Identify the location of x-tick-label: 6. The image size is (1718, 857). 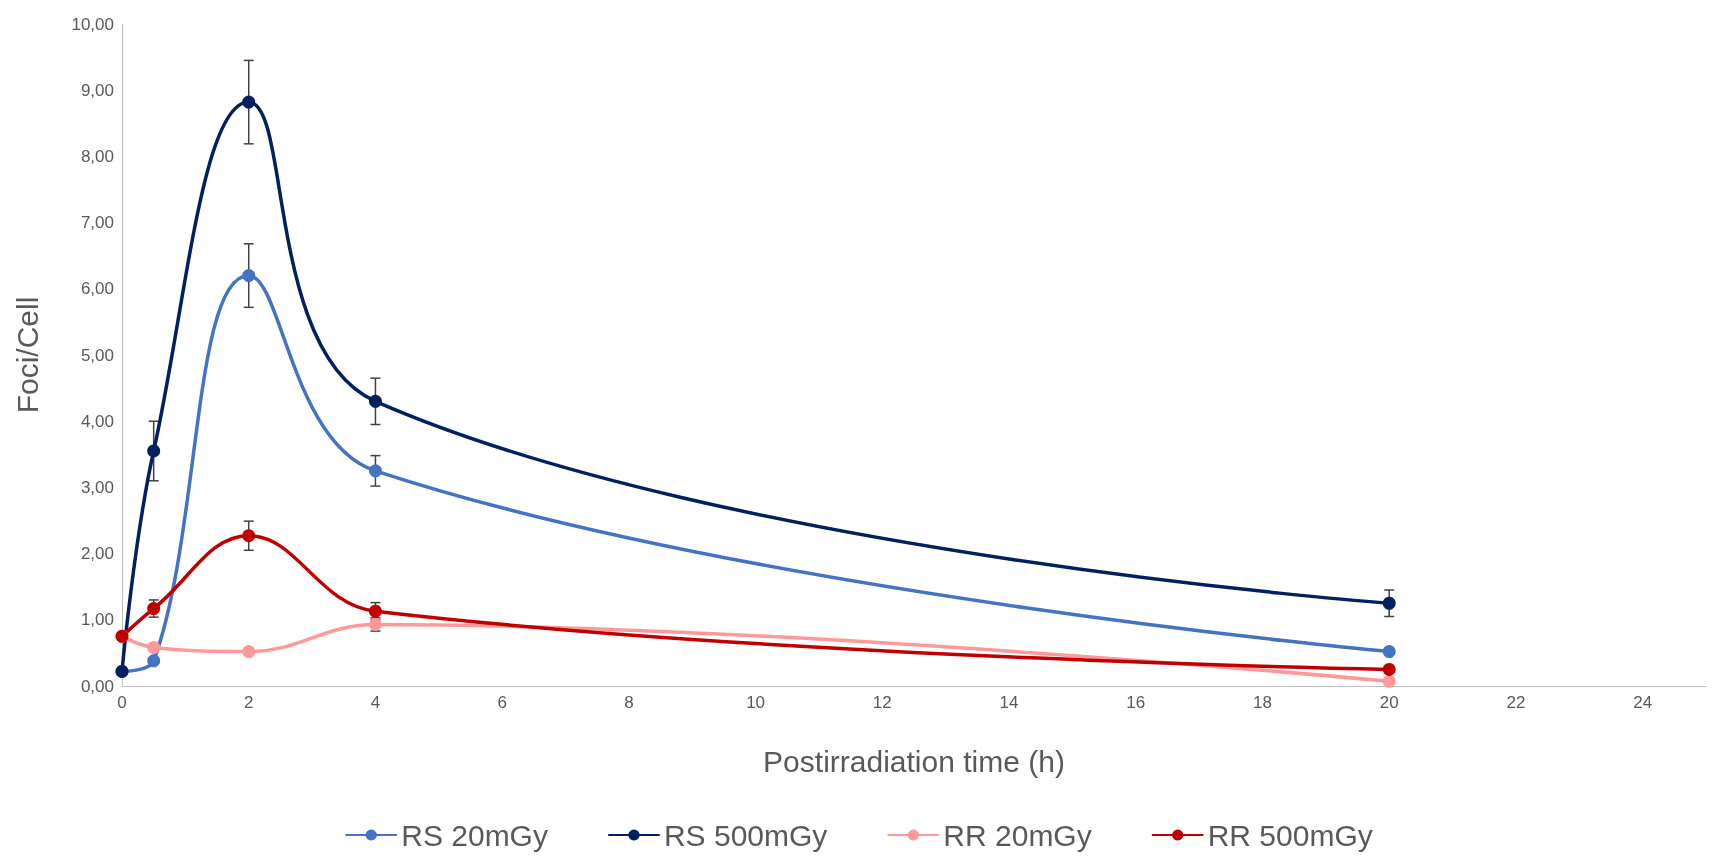
(502, 702).